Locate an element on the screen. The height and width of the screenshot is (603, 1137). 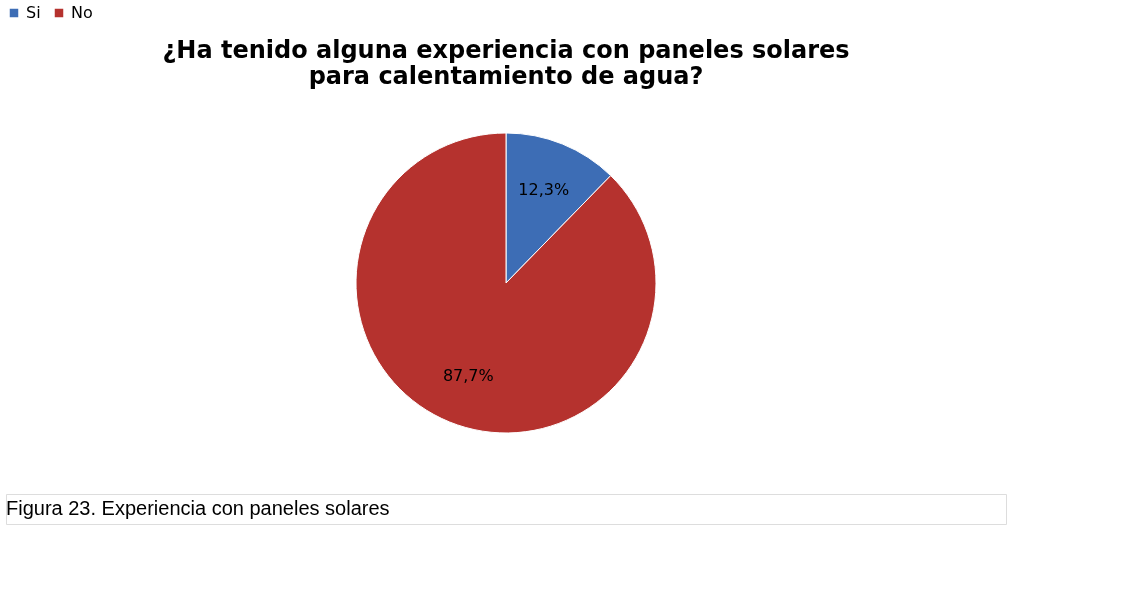
data-label: 87,7% is located at coordinates (468, 375).